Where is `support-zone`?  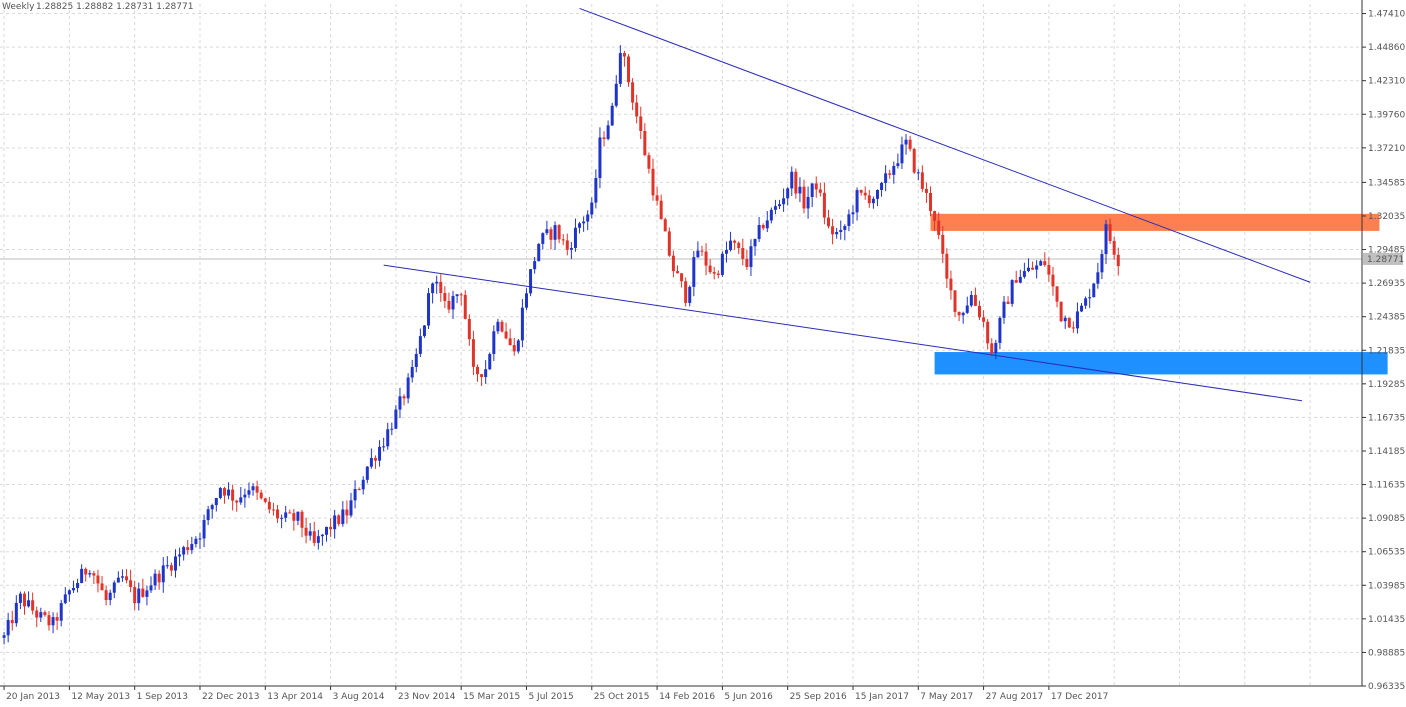
support-zone is located at coordinates (1161, 363).